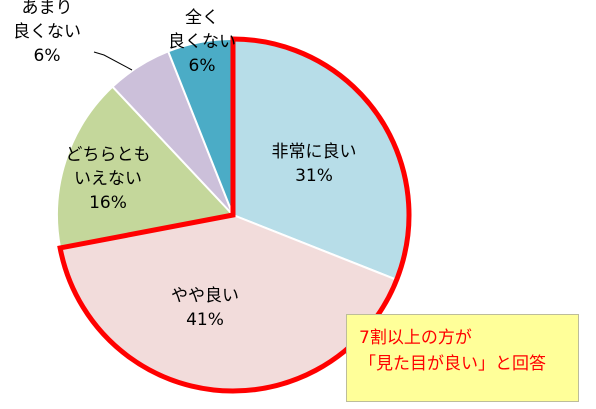  Describe the element at coordinates (202, 18) in the screenshot. I see `category-label-very-bad: 全く` at that location.